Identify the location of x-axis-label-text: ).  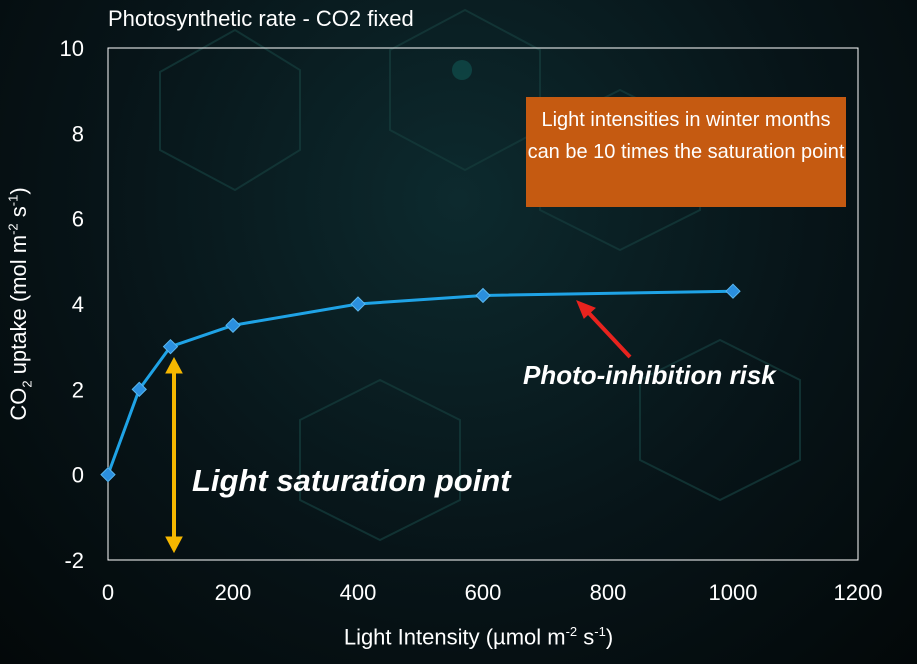
(609, 637).